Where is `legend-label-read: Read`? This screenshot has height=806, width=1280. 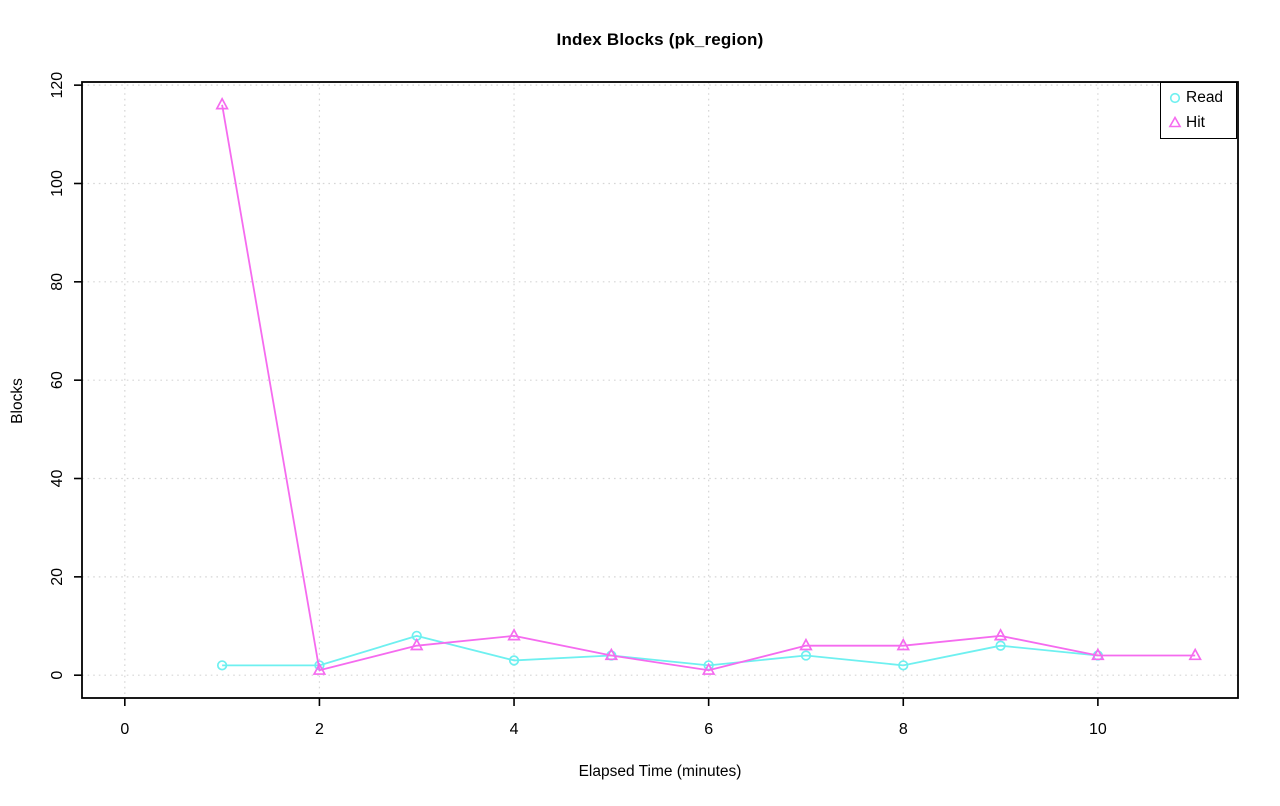
legend-label-read: Read is located at coordinates (1205, 97).